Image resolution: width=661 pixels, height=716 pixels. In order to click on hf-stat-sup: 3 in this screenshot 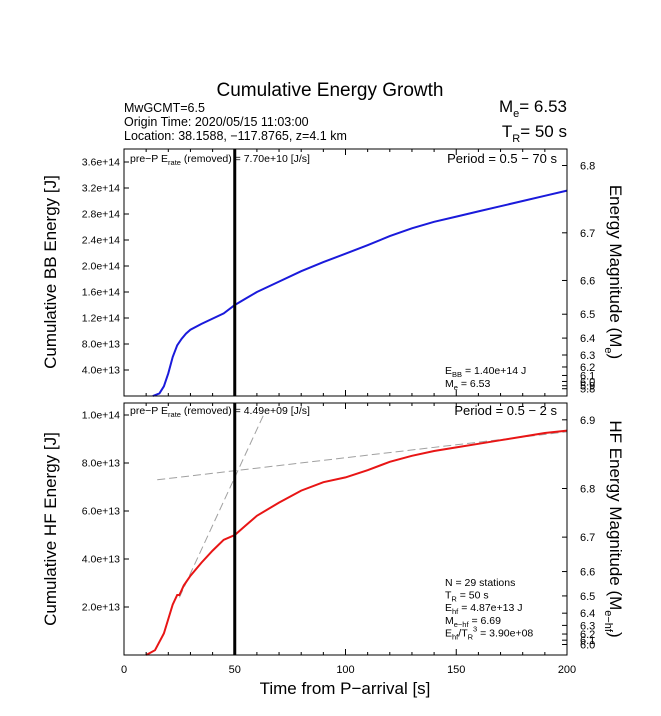, I will do `click(475, 628)`.